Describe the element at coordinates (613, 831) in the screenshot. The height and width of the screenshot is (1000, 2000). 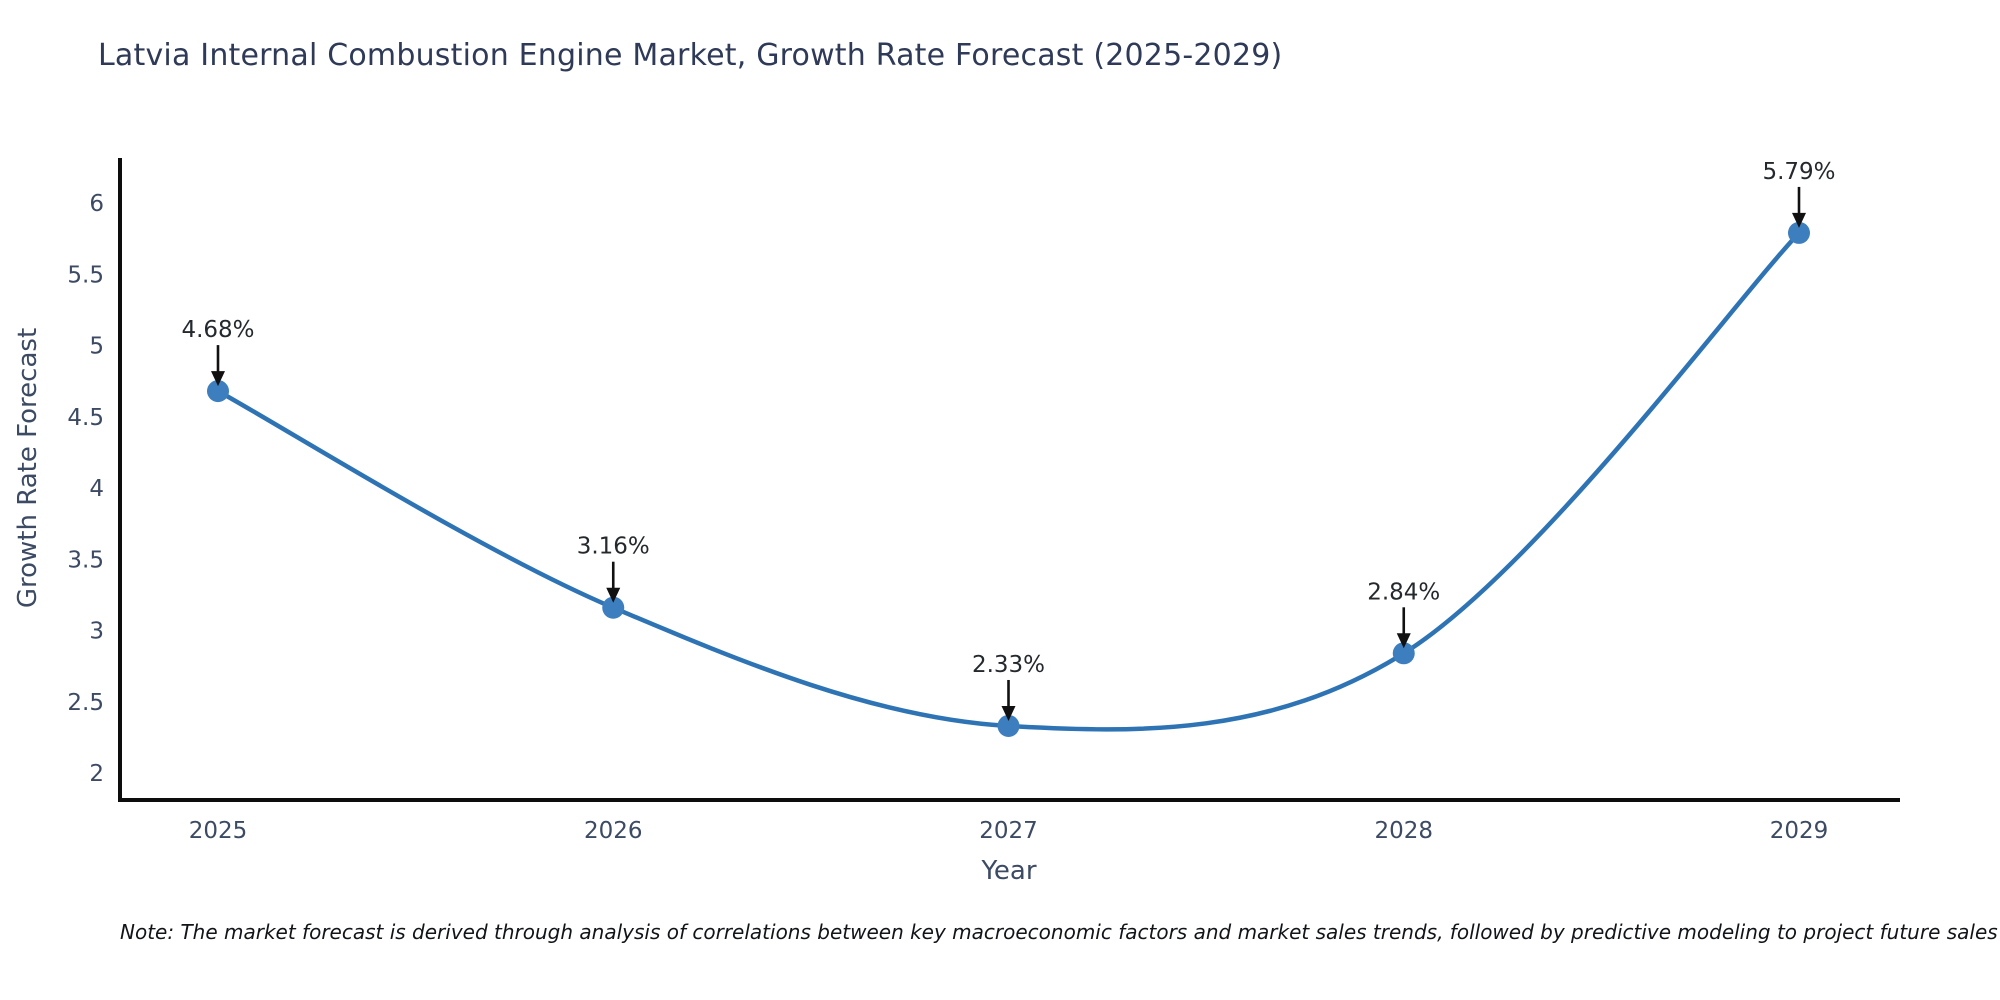
I see `x-tick-label: 2026` at that location.